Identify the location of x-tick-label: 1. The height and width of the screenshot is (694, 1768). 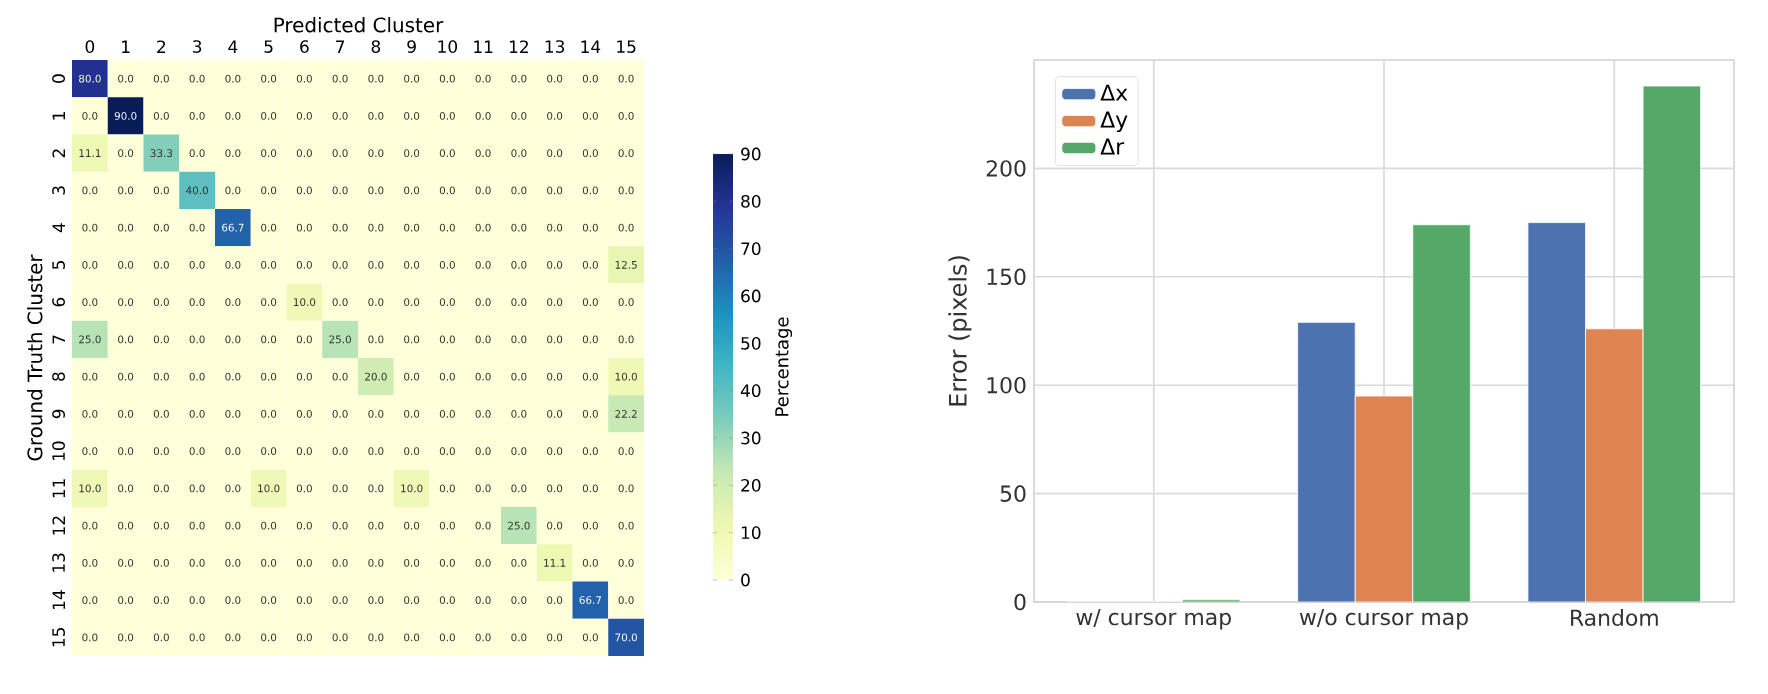
(126, 46).